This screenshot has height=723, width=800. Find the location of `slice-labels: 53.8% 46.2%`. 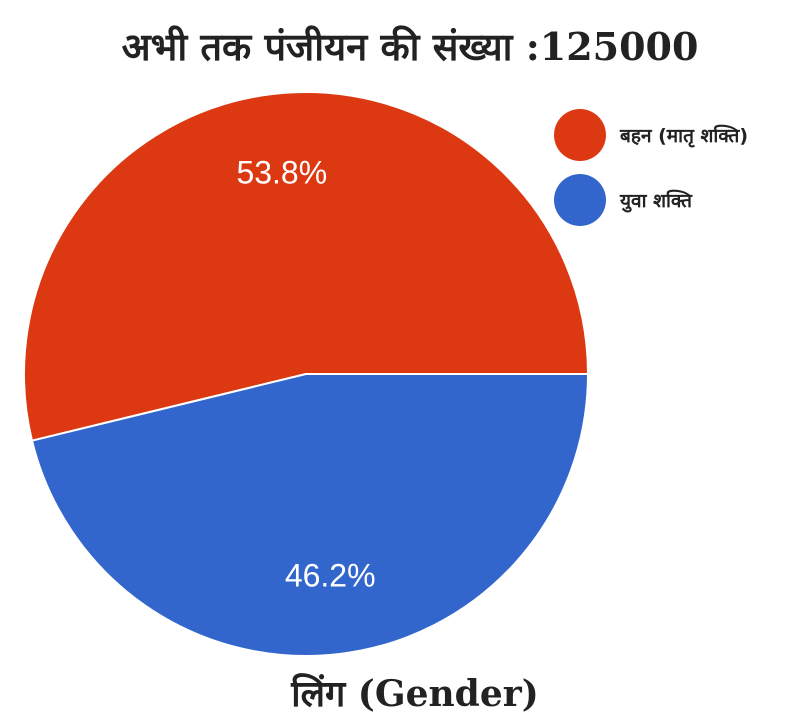

slice-labels: 53.8% 46.2% is located at coordinates (305, 373).